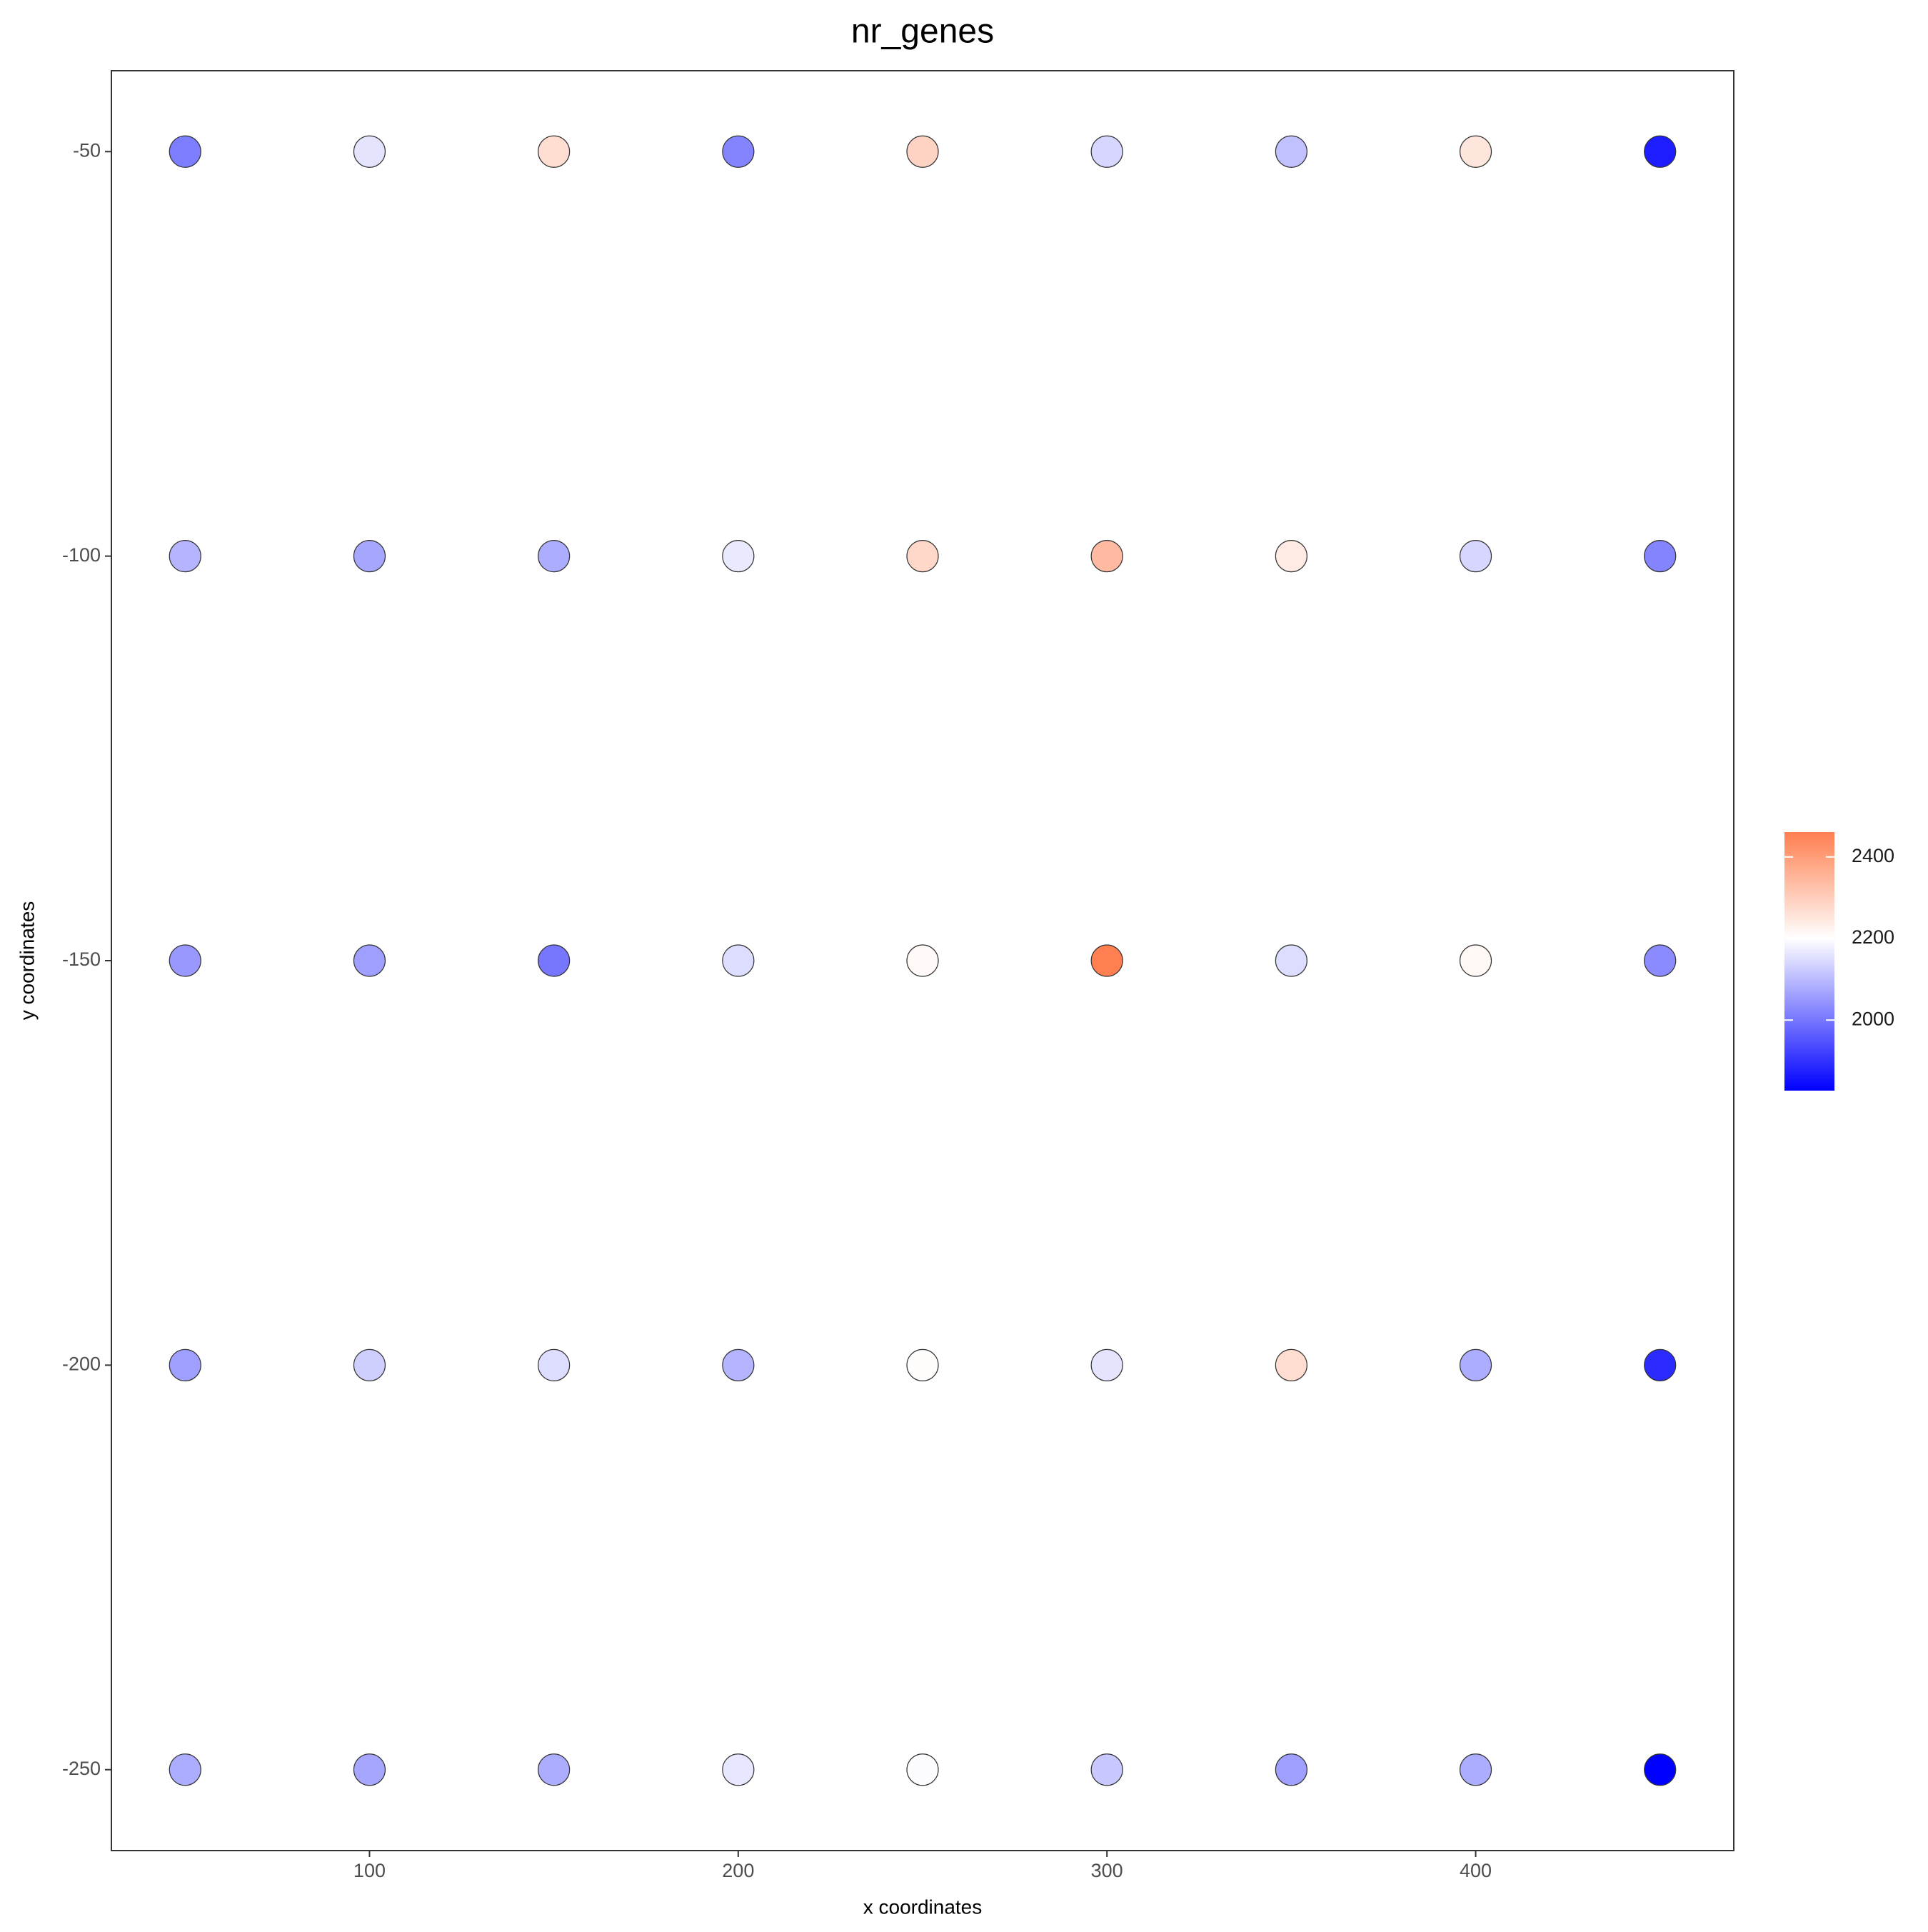 The image size is (1928, 1932). What do you see at coordinates (369, 1870) in the screenshot?
I see `x-tick-label: 100` at bounding box center [369, 1870].